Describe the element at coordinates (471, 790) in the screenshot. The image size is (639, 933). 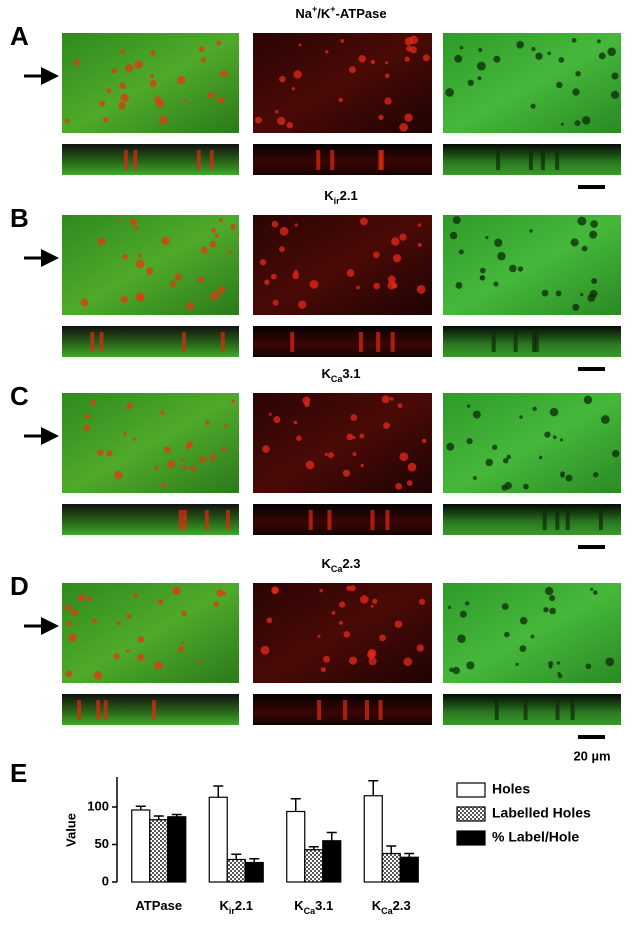
I see `legend-swatch` at that location.